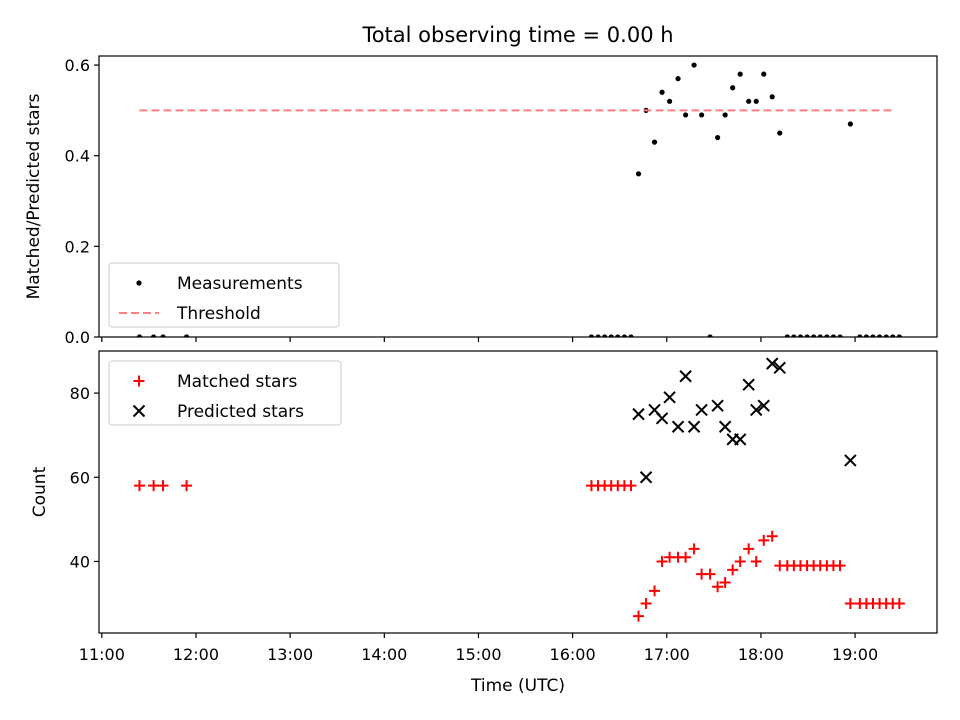 The height and width of the screenshot is (720, 960). I want to click on y-tick-label: 0.2, so click(77, 246).